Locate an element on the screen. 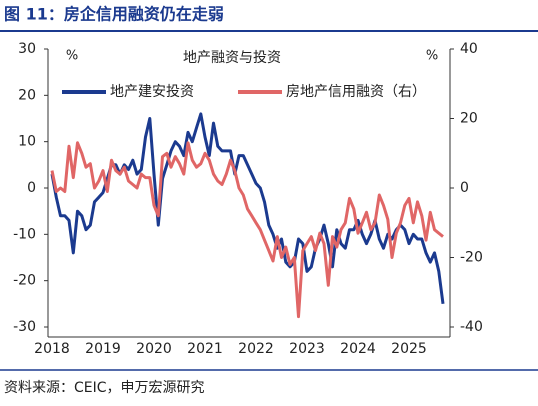 Image resolution: width=538 pixels, height=406 pixels. y2-tick-label: 0 is located at coordinates (464, 188).